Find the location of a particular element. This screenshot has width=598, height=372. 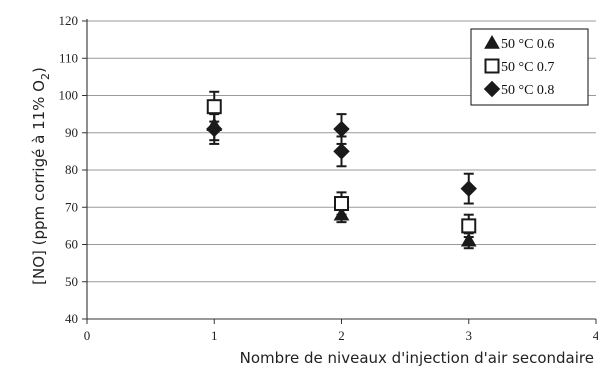

ytick-label-40: 40 is located at coordinates (71, 318).